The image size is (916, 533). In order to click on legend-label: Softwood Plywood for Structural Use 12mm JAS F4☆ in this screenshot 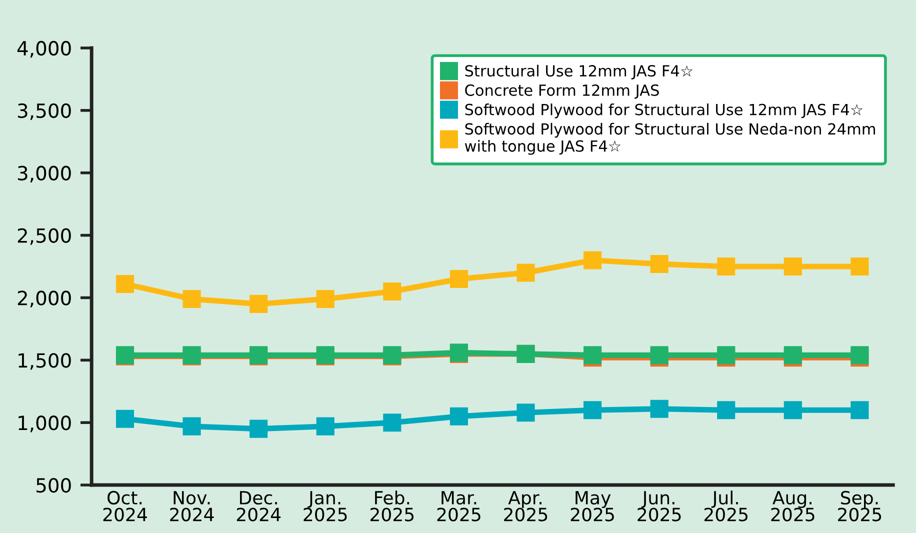, I will do `click(664, 111)`.